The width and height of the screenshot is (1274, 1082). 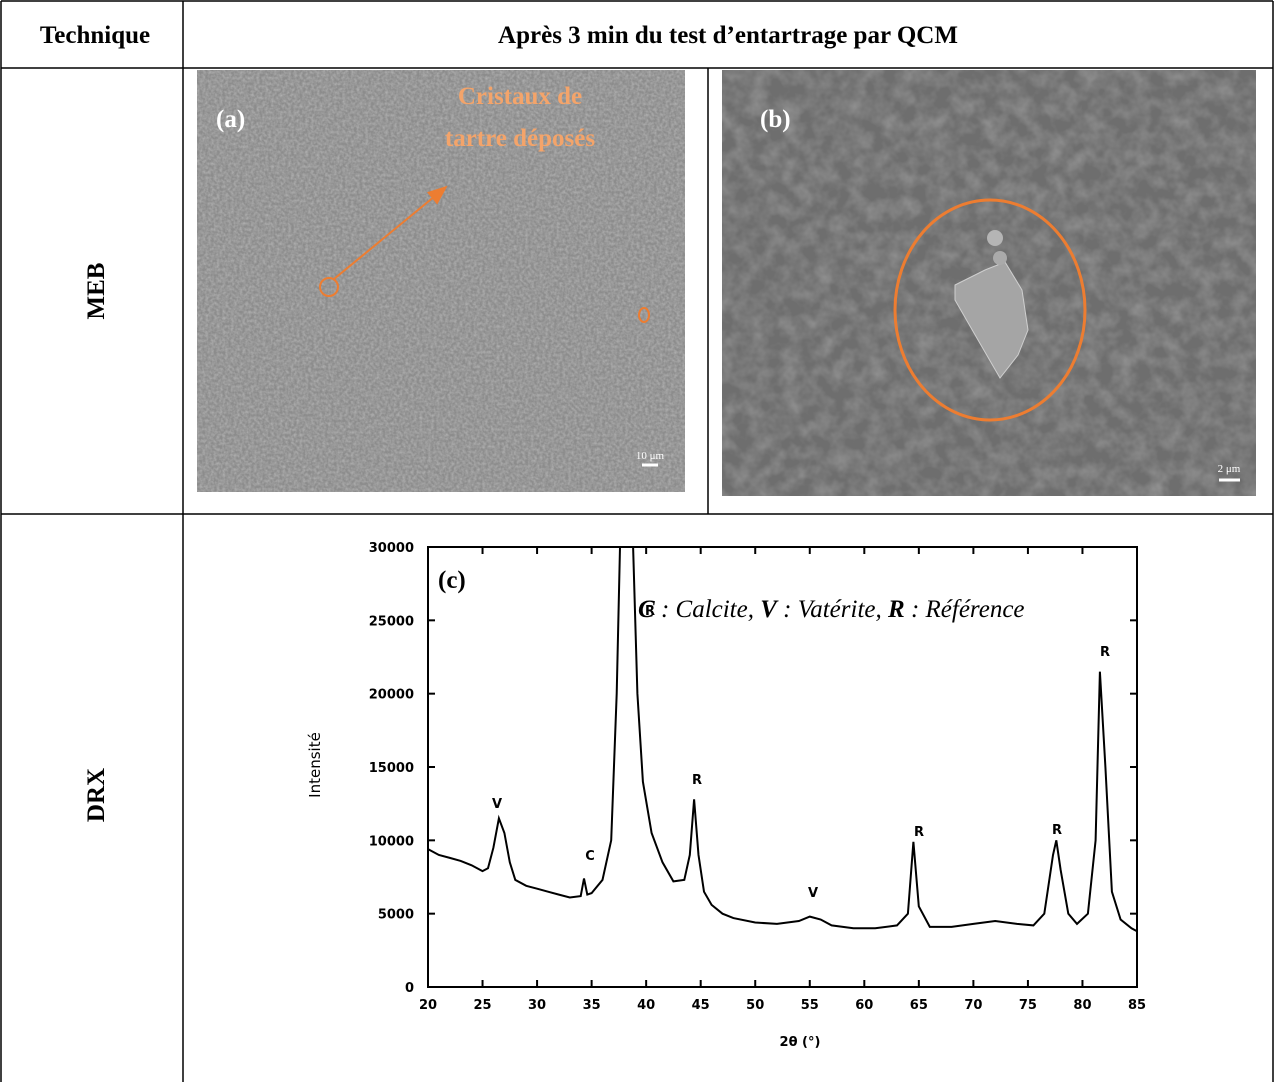 What do you see at coordinates (482, 1005) in the screenshot?
I see `x-tick-label: 25` at bounding box center [482, 1005].